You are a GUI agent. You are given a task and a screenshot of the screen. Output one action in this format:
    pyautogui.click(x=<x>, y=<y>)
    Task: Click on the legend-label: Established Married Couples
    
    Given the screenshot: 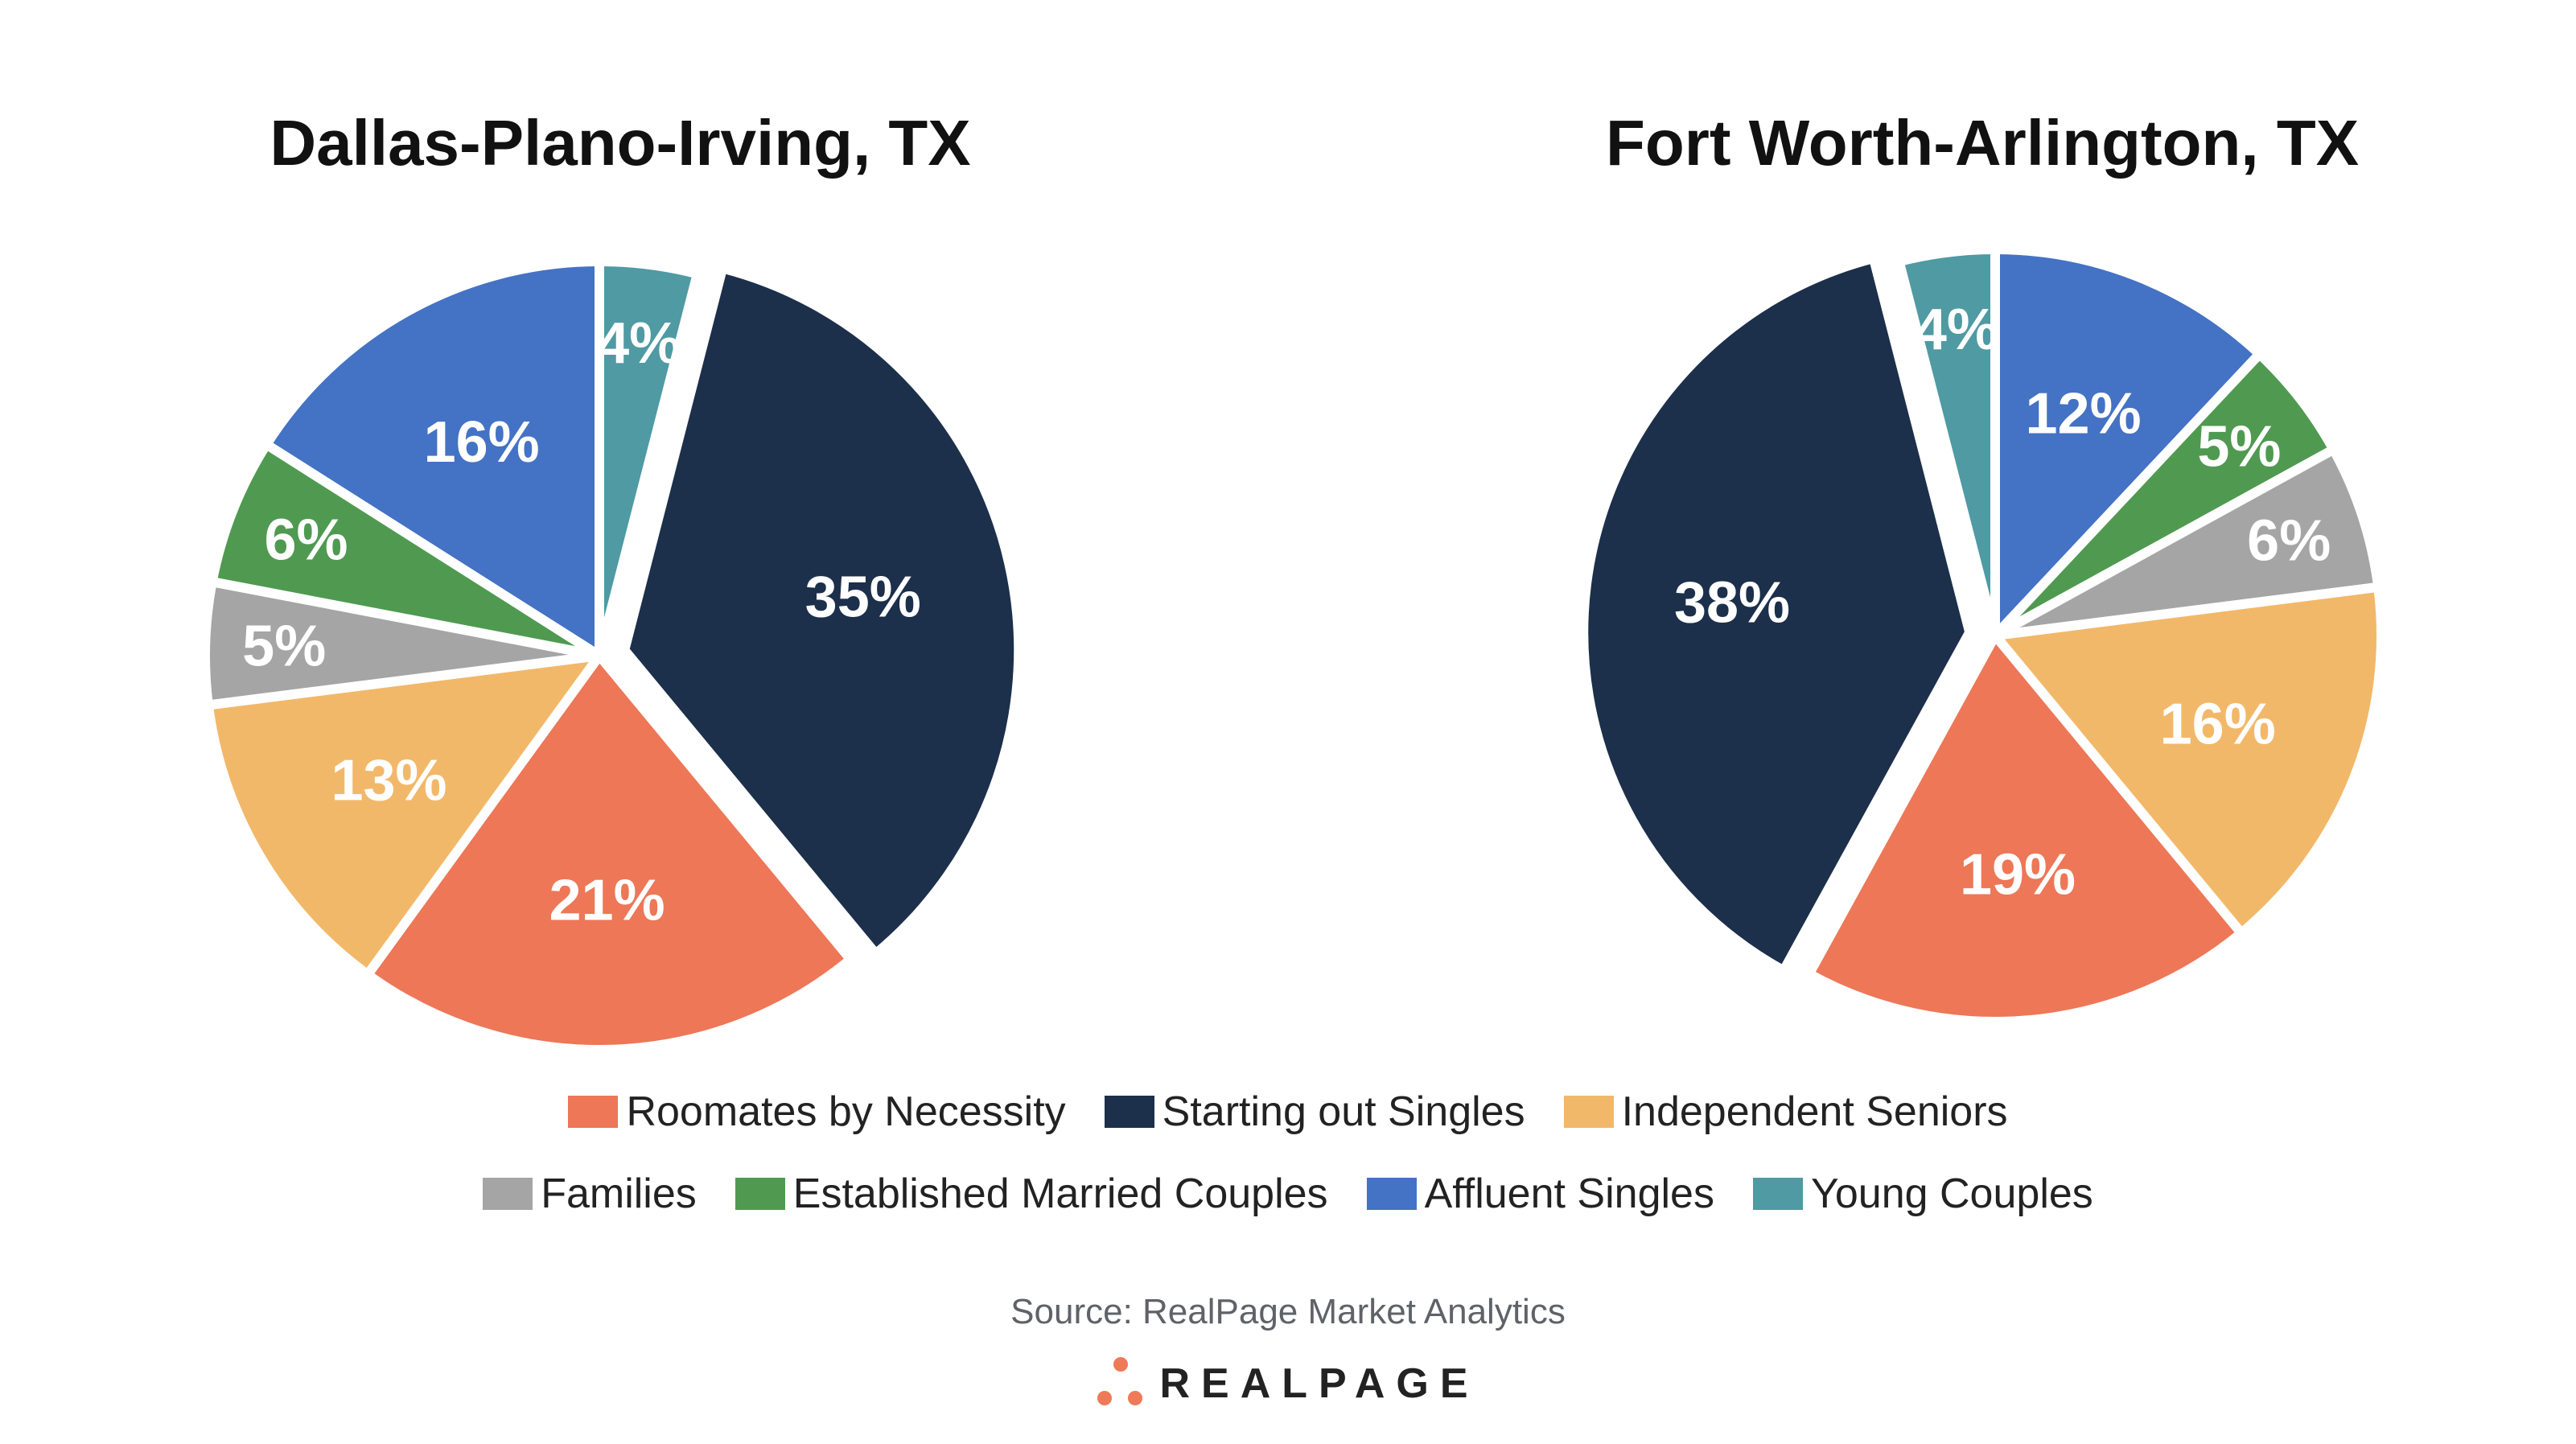 What is the action you would take?
    pyautogui.click(x=1060, y=1193)
    